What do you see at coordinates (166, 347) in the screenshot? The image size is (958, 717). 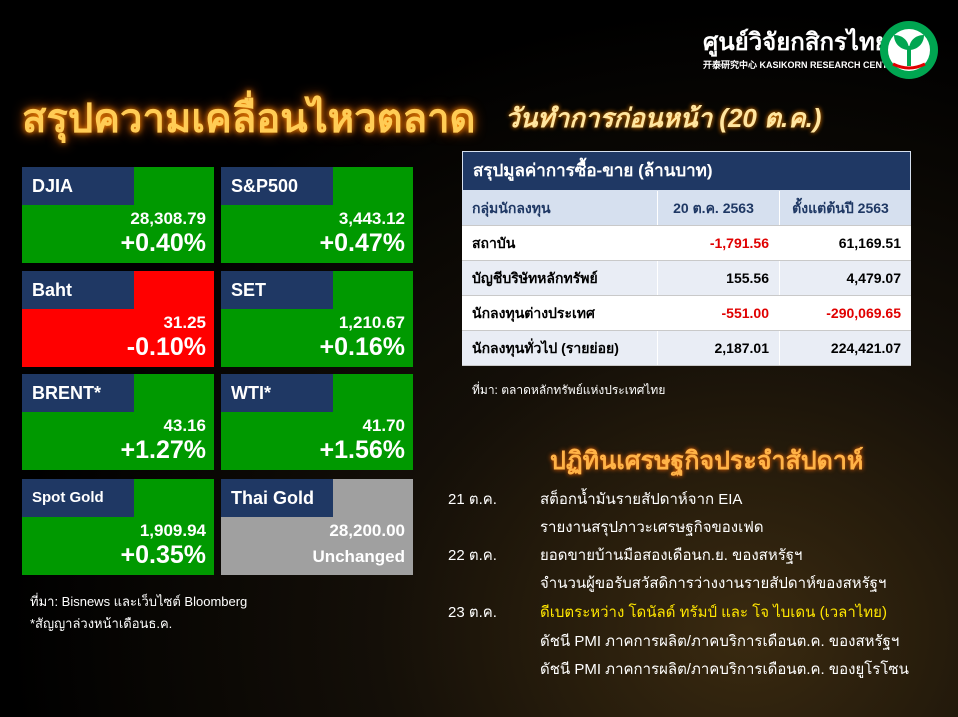 I see `tile-change: -0.10%` at bounding box center [166, 347].